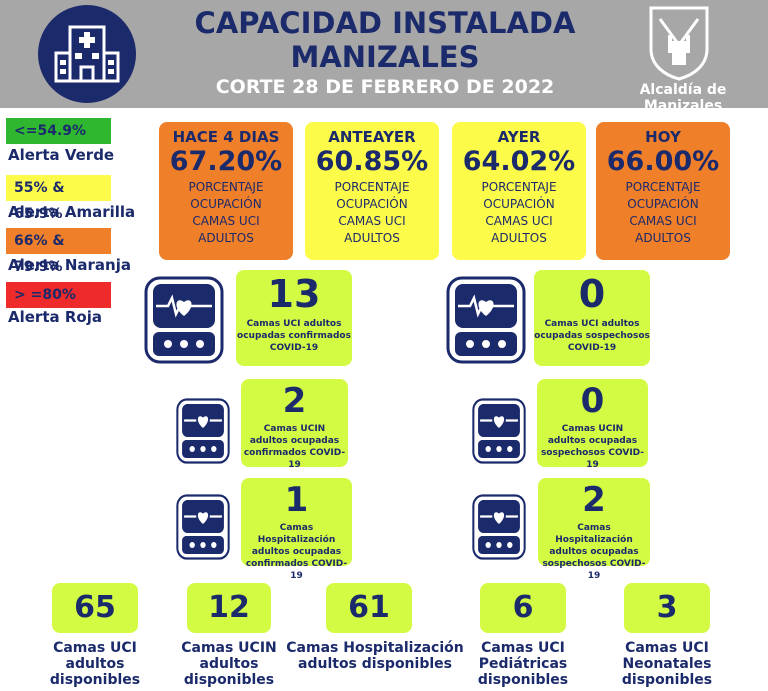 The width and height of the screenshot is (768, 691). I want to click on uci-suspected-count: 0, so click(592, 294).